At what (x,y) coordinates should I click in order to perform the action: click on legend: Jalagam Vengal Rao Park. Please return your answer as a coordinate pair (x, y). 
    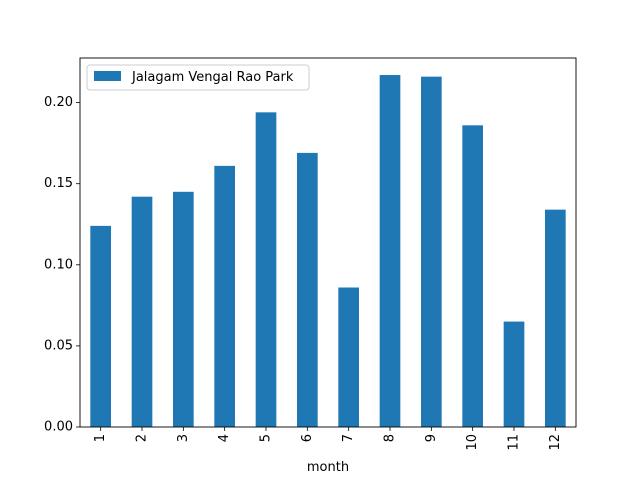
    Looking at the image, I should click on (198, 77).